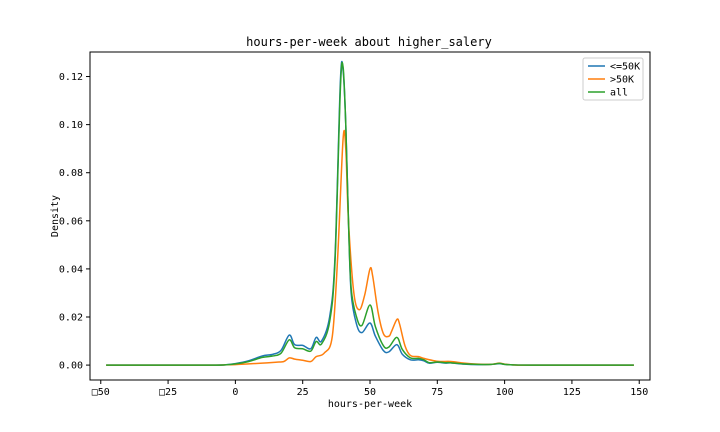 The height and width of the screenshot is (432, 720). I want to click on y-tick-label: 0.12, so click(71, 77).